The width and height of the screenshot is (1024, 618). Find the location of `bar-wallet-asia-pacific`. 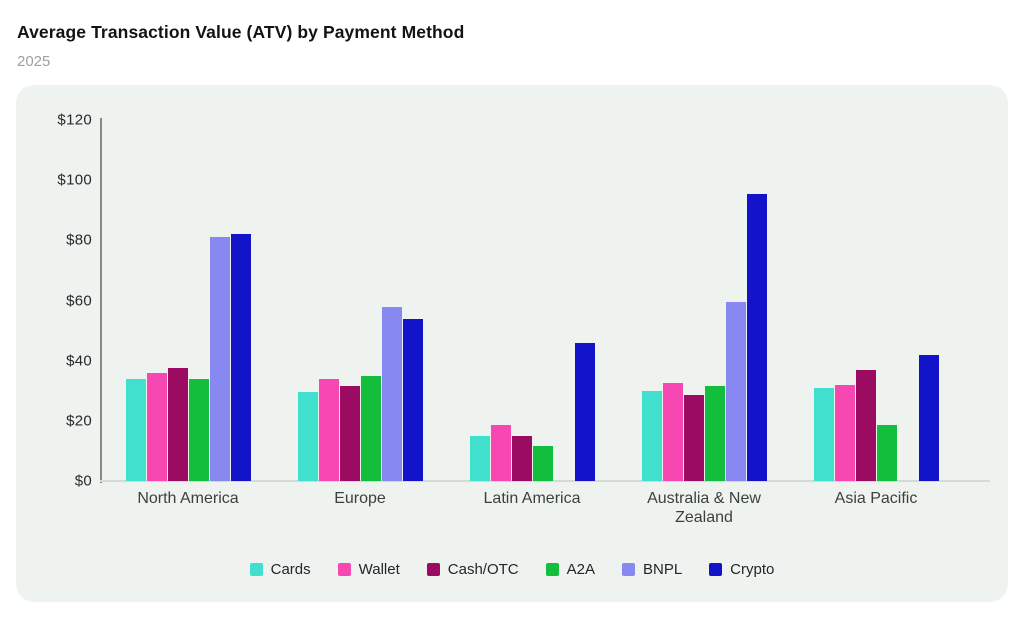

bar-wallet-asia-pacific is located at coordinates (844, 432).